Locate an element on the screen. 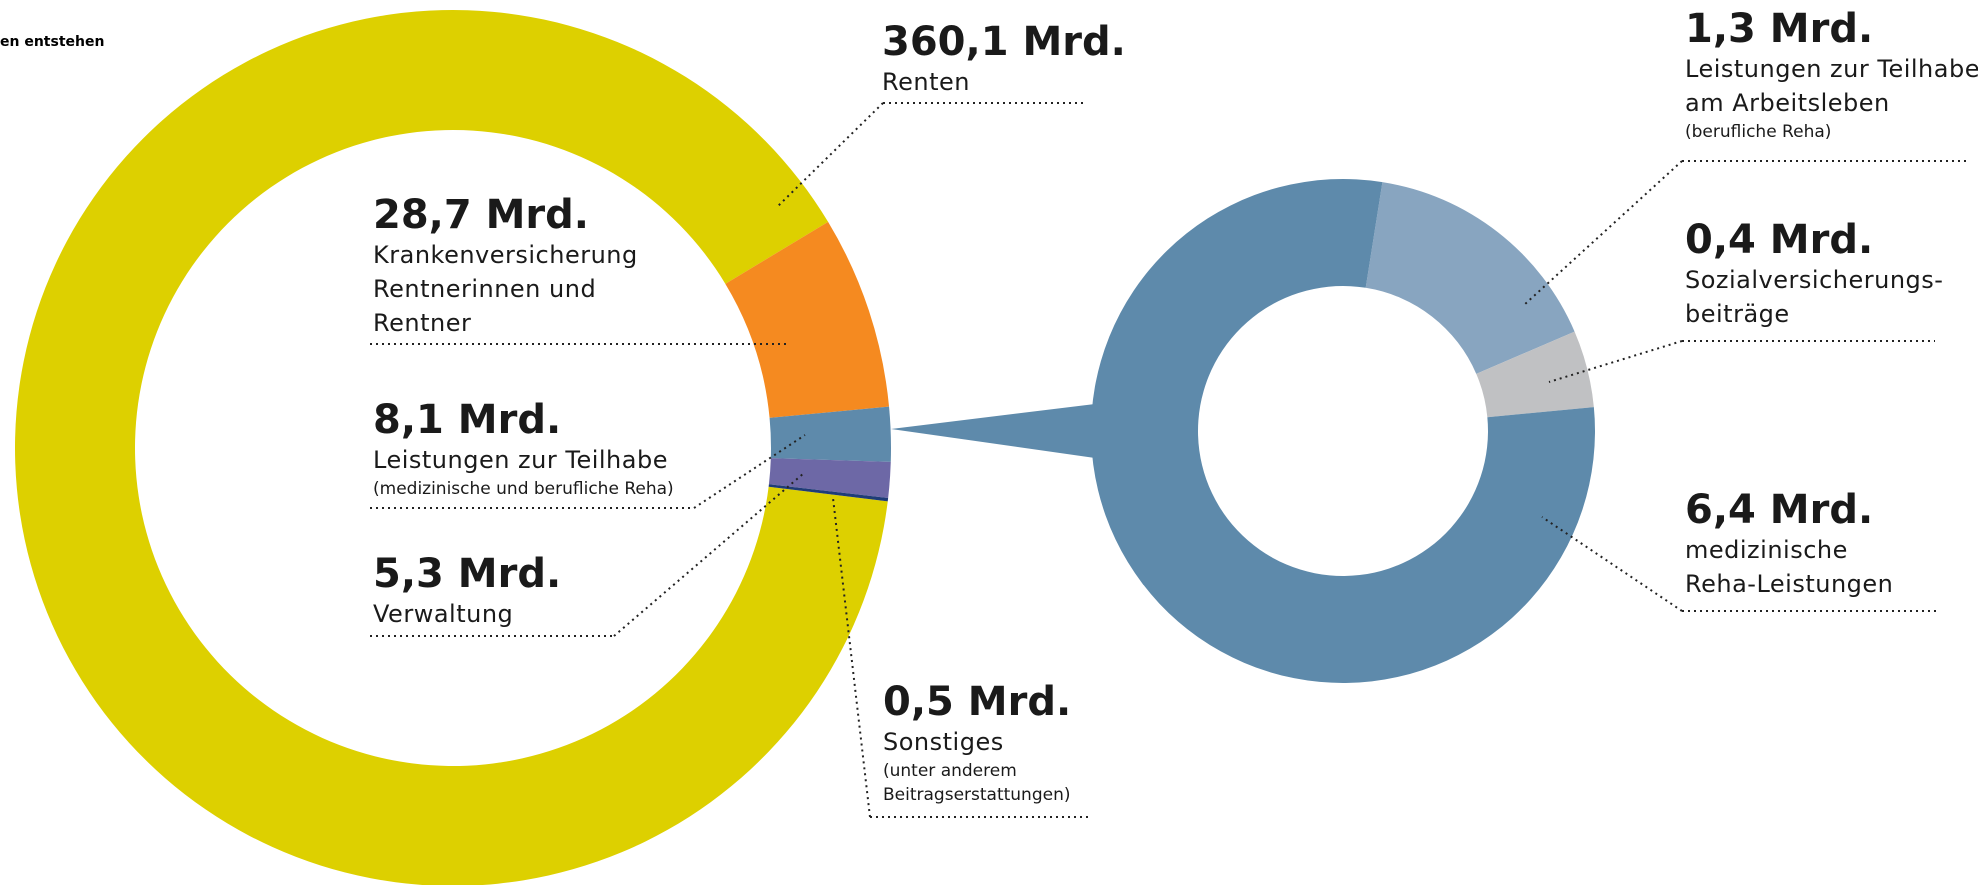  category-label: Verwaltung is located at coordinates (443, 614).